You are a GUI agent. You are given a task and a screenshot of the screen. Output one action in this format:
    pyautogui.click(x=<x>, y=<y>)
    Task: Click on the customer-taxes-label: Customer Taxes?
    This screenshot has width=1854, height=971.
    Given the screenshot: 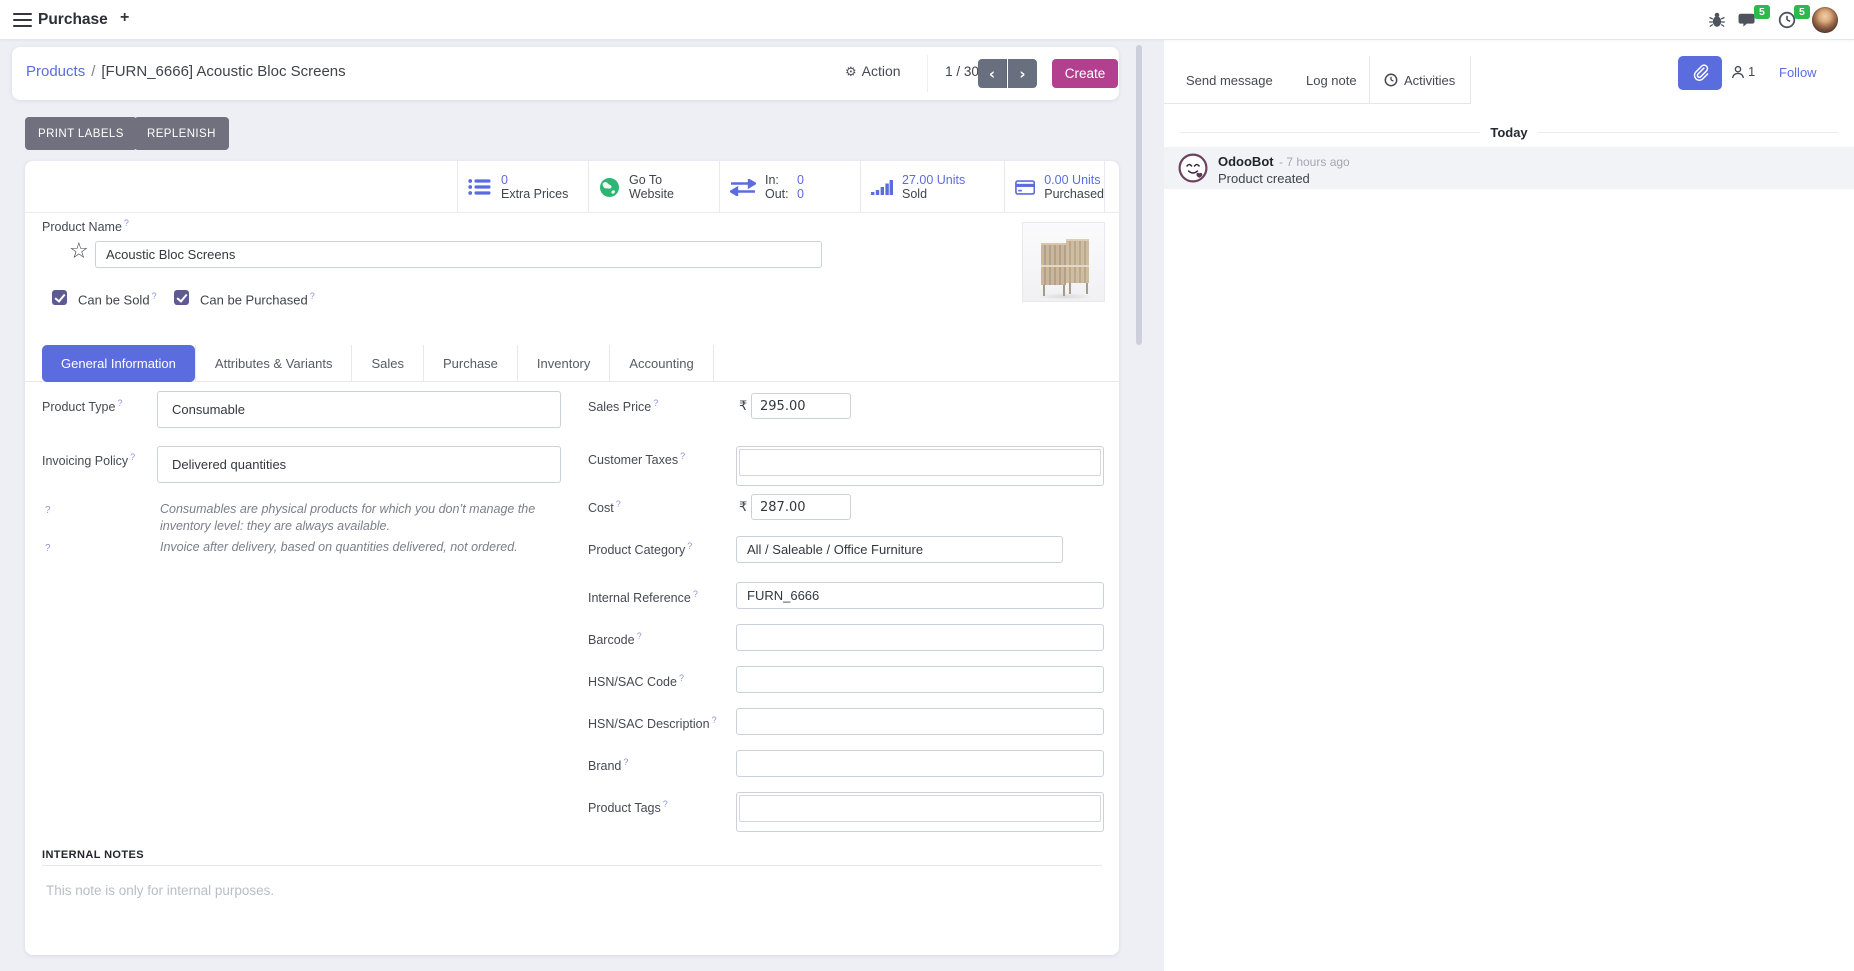 What is the action you would take?
    pyautogui.click(x=637, y=459)
    